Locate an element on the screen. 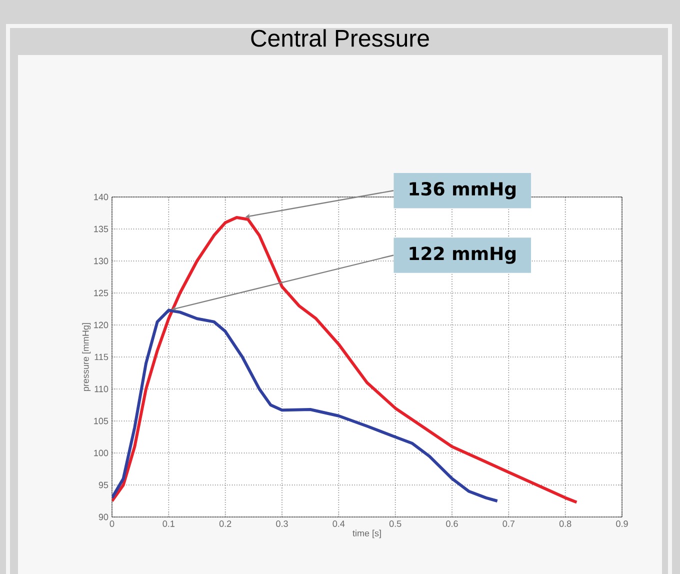  y-tick-label: 135 is located at coordinates (101, 229).